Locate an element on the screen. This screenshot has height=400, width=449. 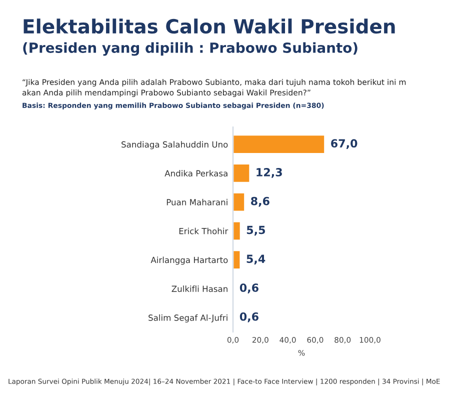
chart-subtitle: (Presiden yang dipilih : Prabowo Subianto) is located at coordinates (190, 49).